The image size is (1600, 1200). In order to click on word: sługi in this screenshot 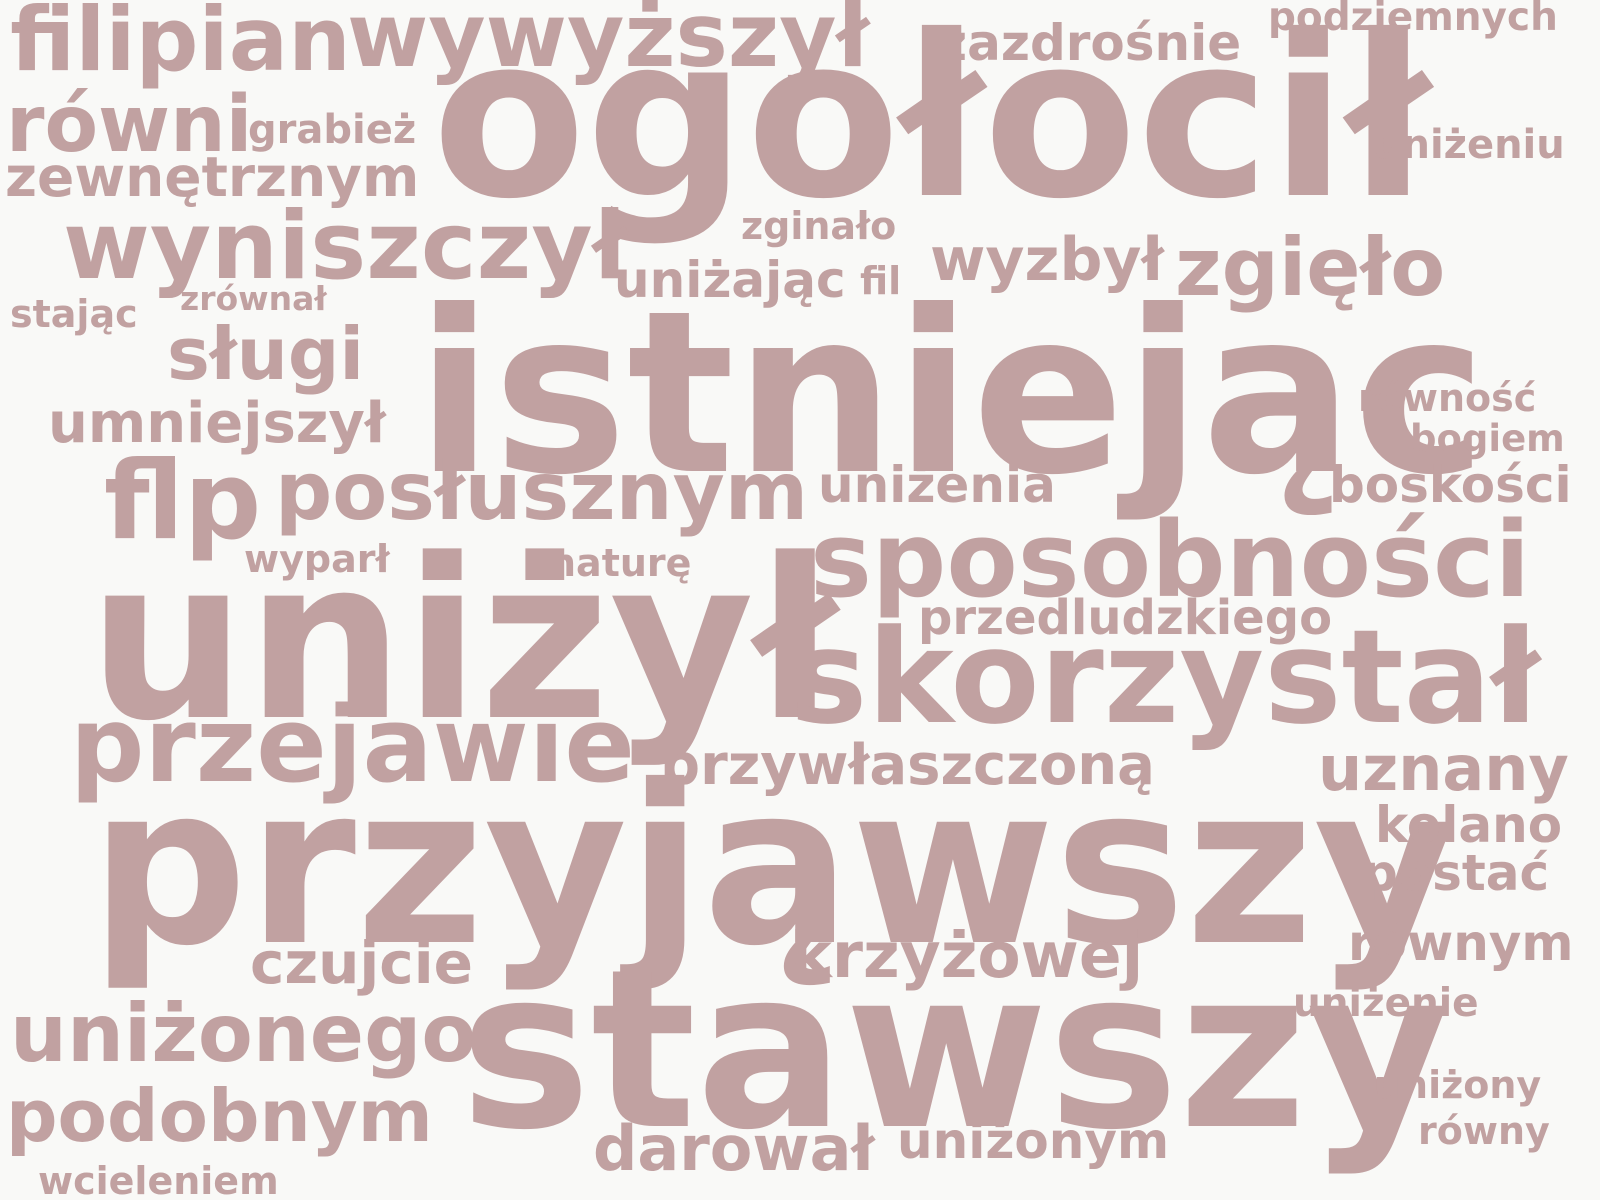, I will do `click(266, 354)`.